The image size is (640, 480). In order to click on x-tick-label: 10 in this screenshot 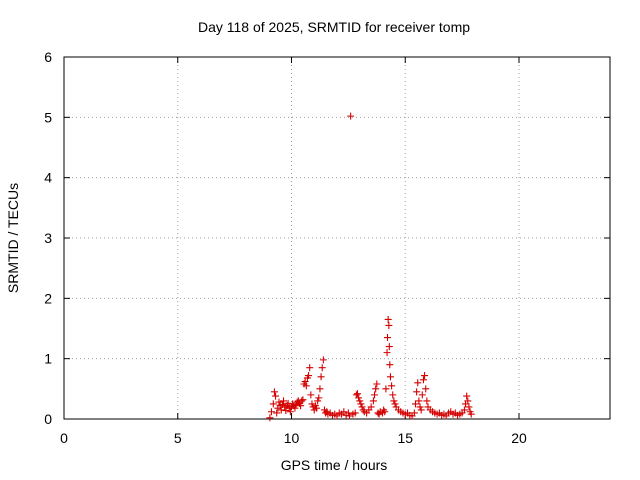, I will do `click(292, 438)`.